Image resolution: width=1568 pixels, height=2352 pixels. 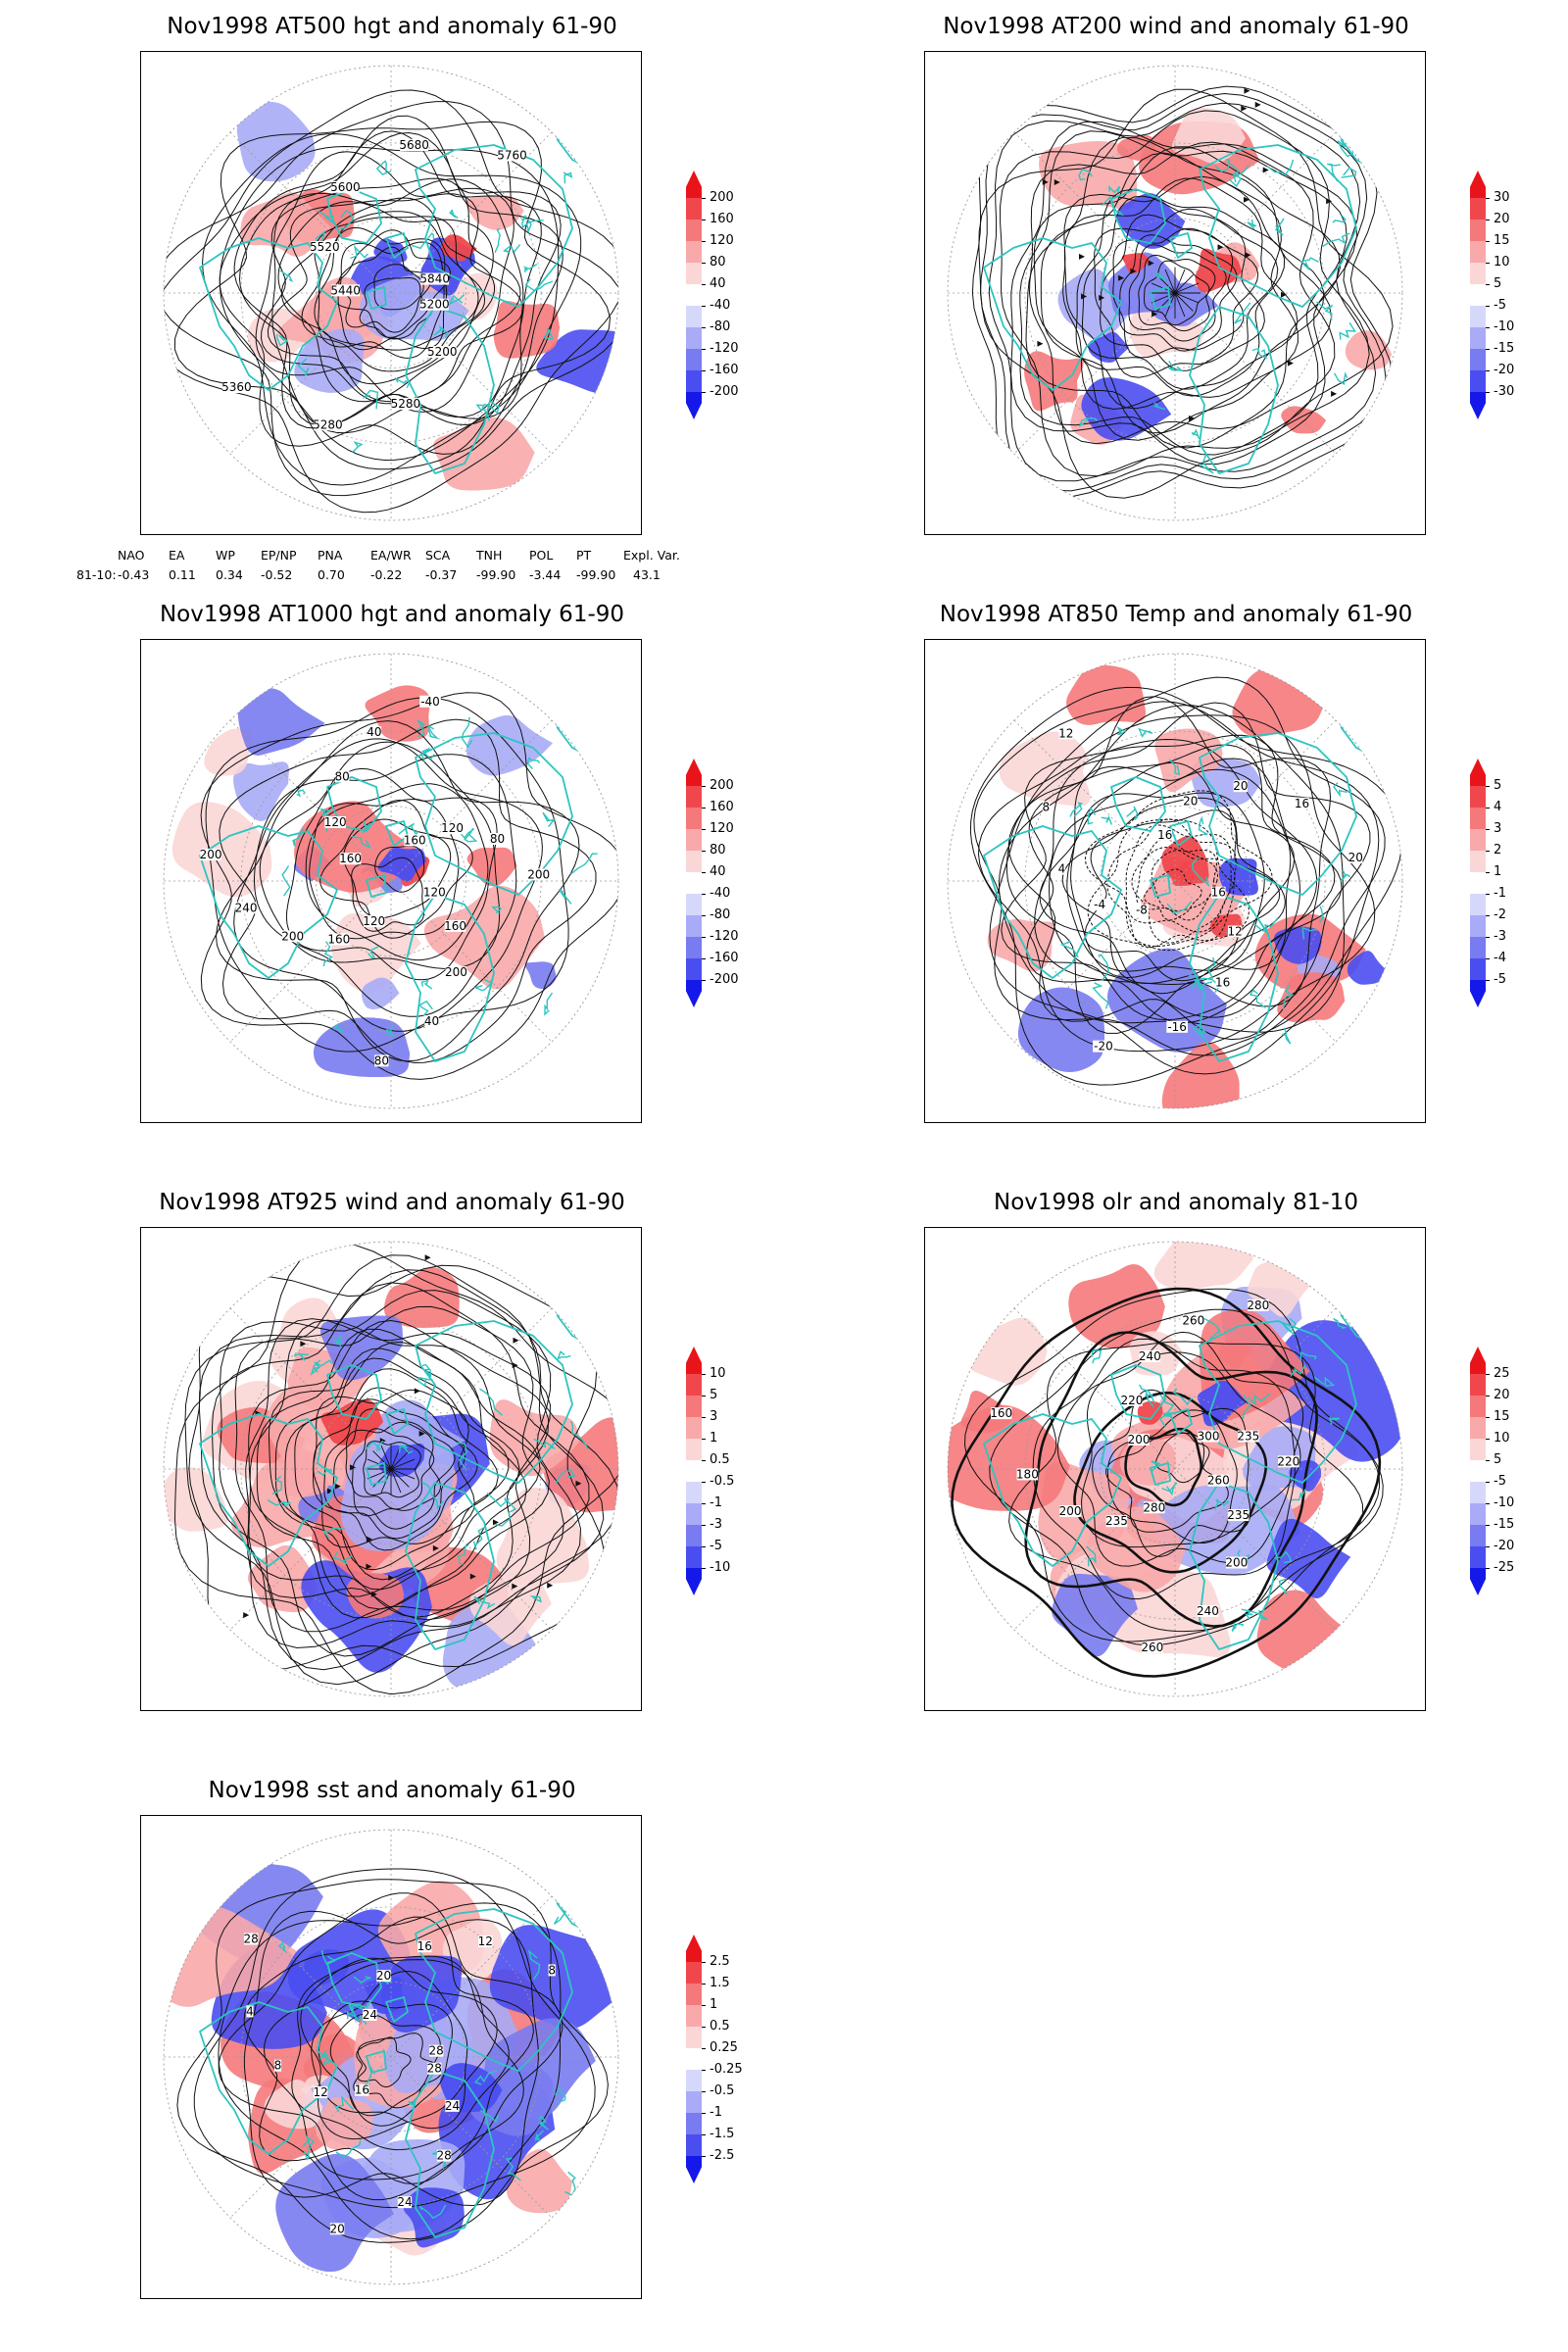 I want to click on contour-label: -4, so click(x=1099, y=904).